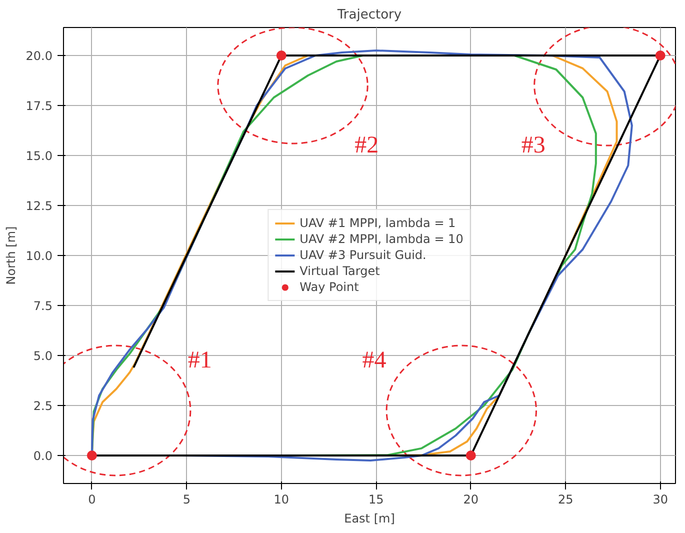 This screenshot has width=685, height=533. I want to click on y-tick-label: 5.0, so click(43, 356).